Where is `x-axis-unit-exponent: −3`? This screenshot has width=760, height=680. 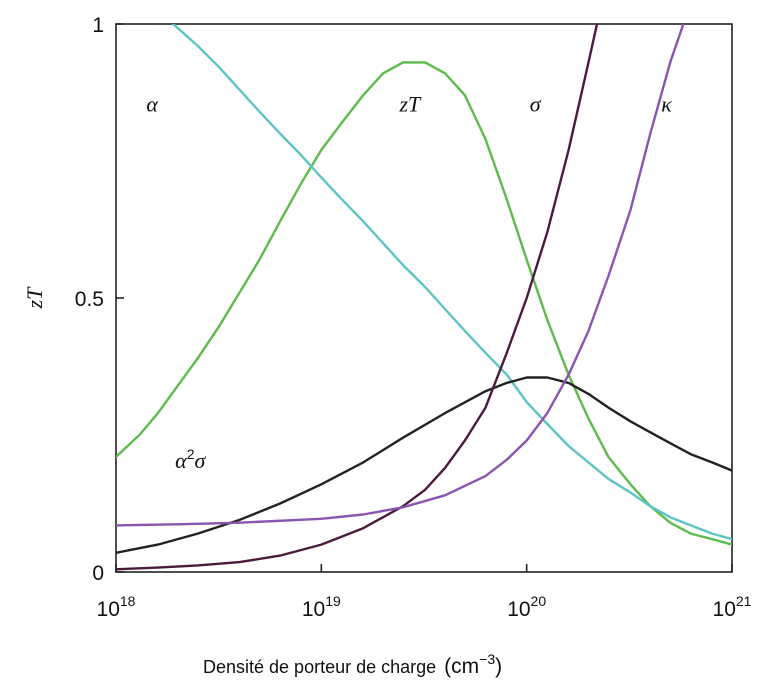 x-axis-unit-exponent: −3 is located at coordinates (487, 659).